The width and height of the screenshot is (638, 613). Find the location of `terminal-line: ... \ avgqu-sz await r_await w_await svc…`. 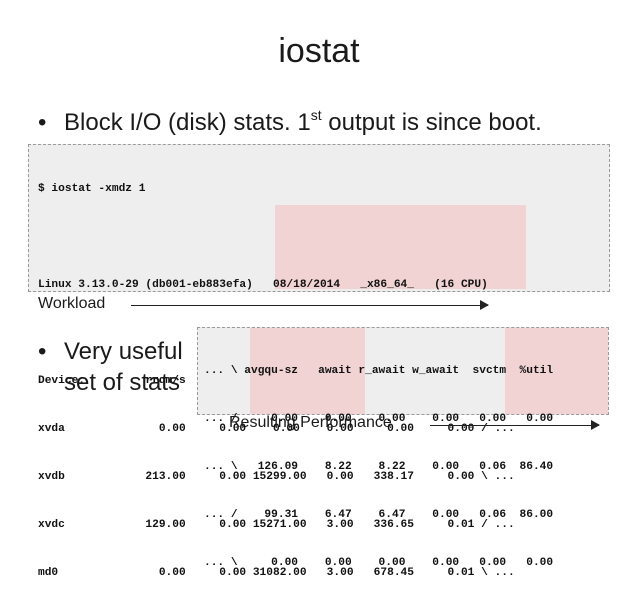

terminal-line: ... \ avgqu-sz await r_await w_await svc… is located at coordinates (379, 371).